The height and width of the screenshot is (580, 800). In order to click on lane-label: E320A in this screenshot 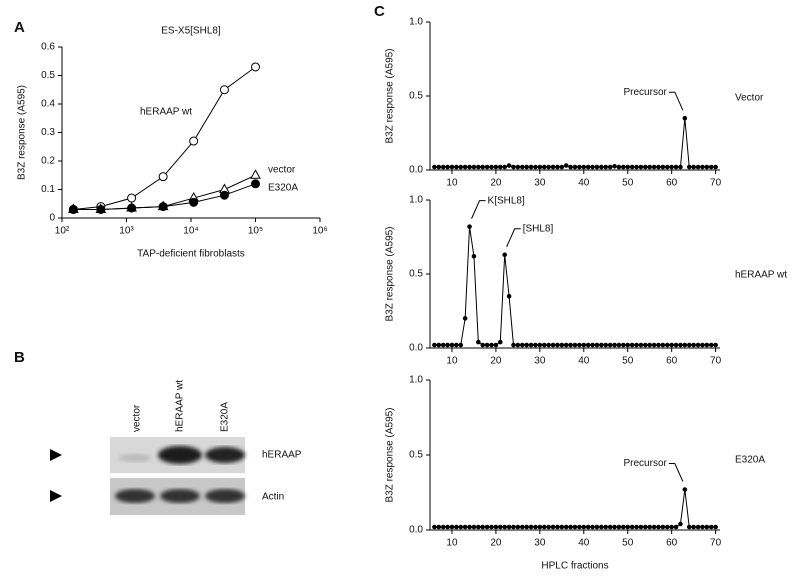, I will do `click(225, 417)`.